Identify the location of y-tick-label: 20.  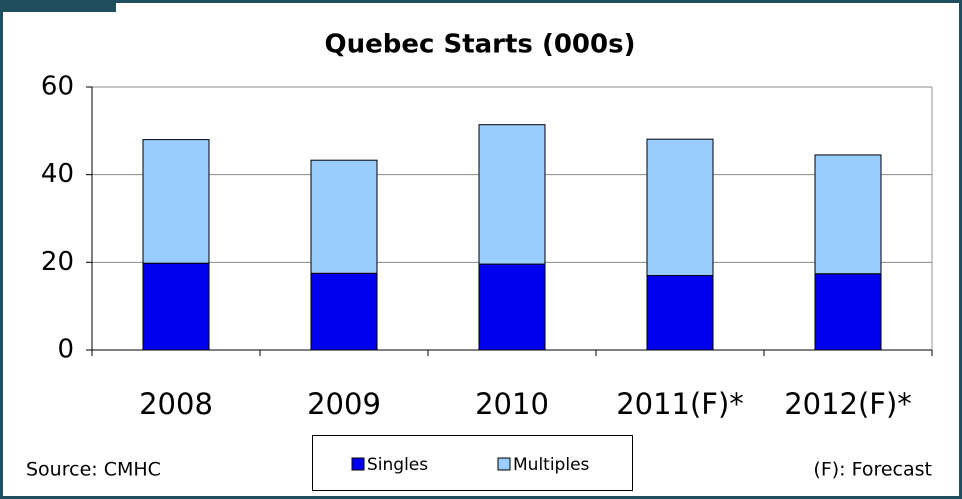
(57, 262).